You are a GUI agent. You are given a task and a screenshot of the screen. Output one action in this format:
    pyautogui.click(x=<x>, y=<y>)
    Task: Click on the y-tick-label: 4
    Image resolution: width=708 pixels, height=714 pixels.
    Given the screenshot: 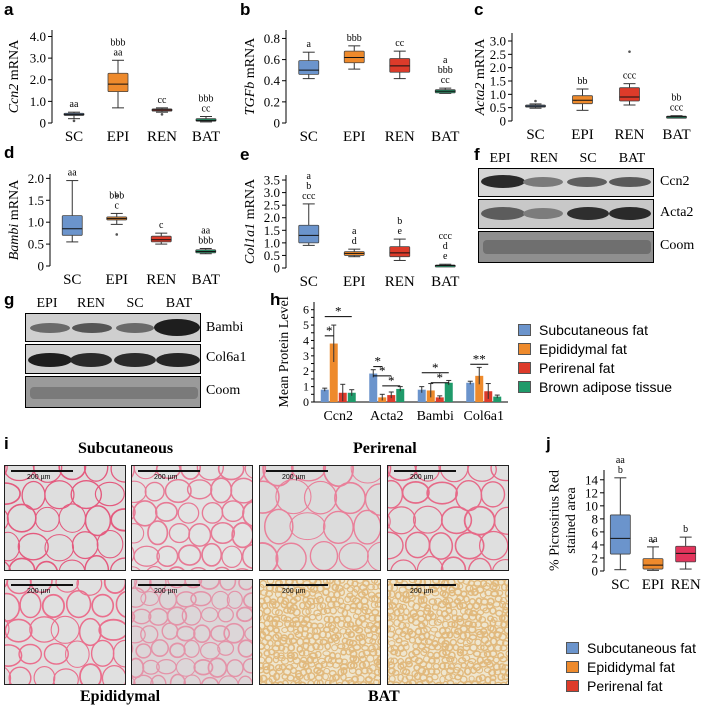 What is the action you would take?
    pyautogui.click(x=306, y=340)
    